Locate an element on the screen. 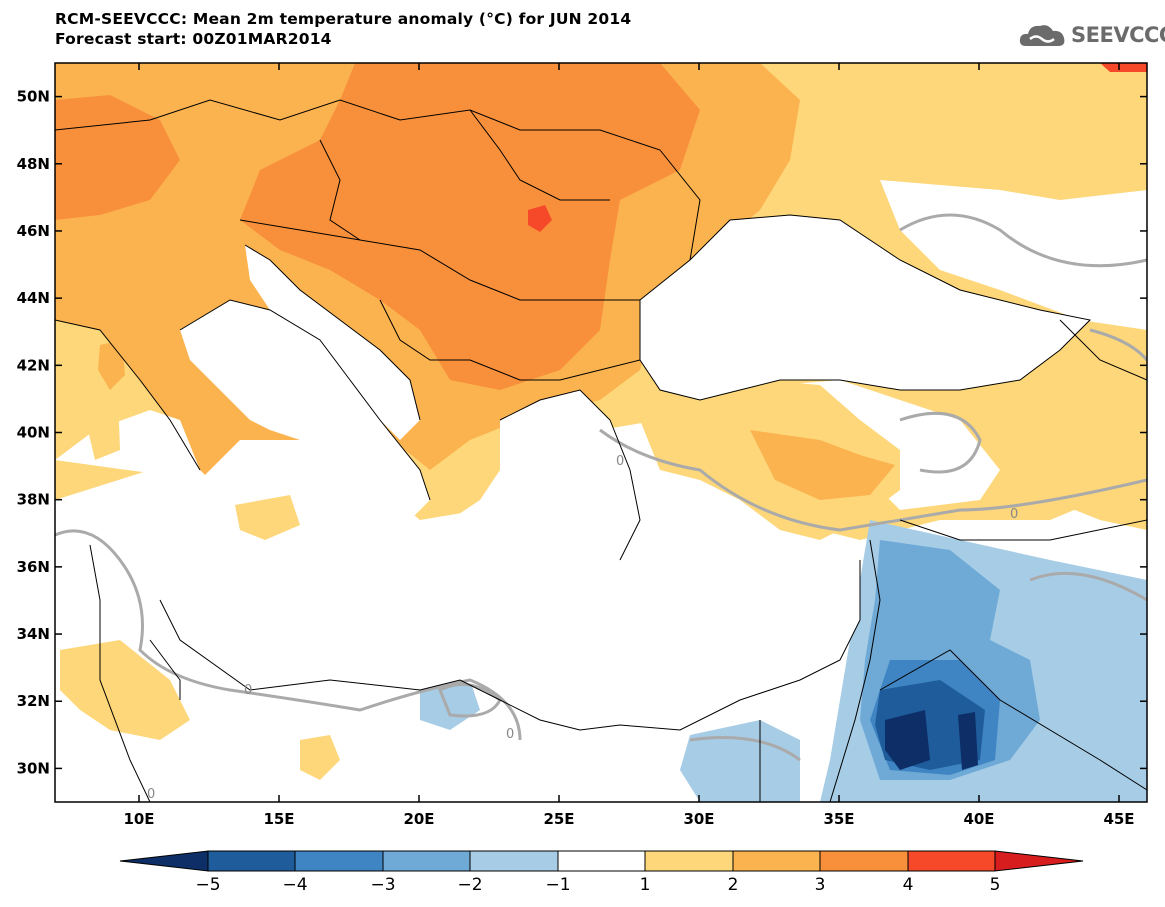 The height and width of the screenshot is (907, 1165). colorbar-label: 5 is located at coordinates (995, 885).